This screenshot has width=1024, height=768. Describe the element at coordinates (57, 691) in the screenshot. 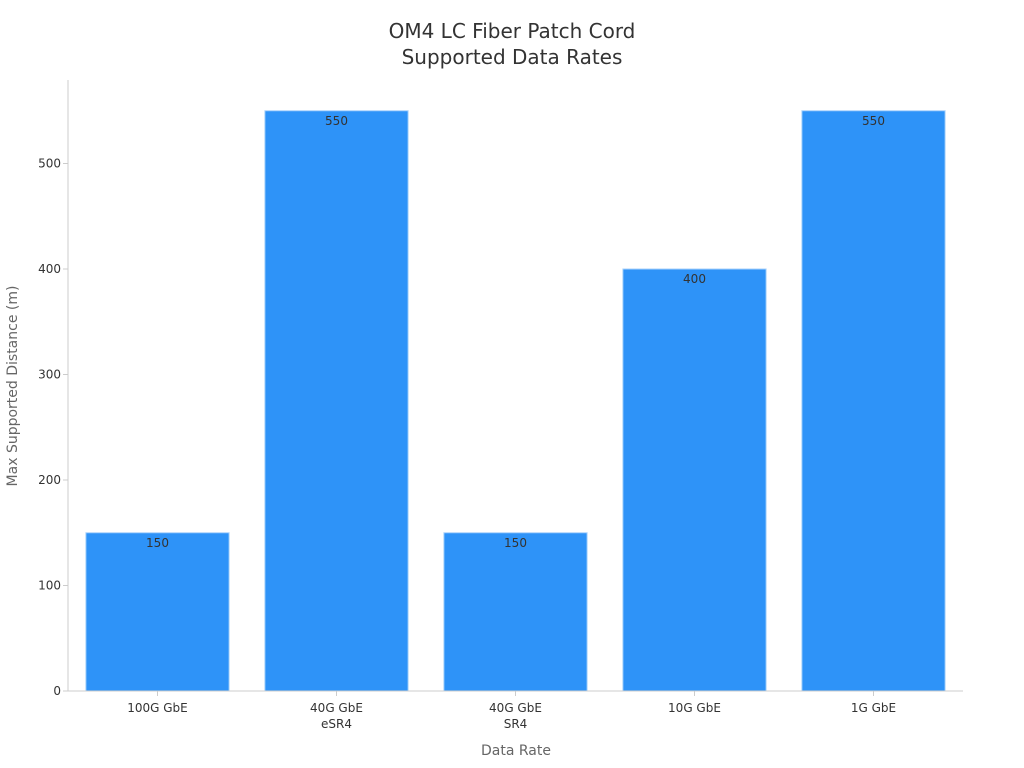

I see `y-tick-label: 0` at that location.